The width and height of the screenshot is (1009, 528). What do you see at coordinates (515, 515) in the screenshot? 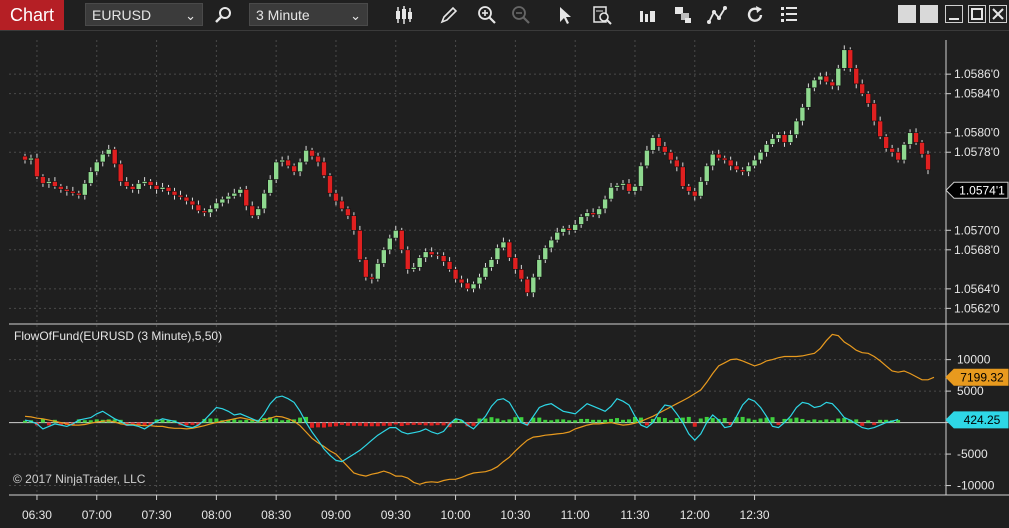
I see `time-tick-label: 10:30` at bounding box center [515, 515].